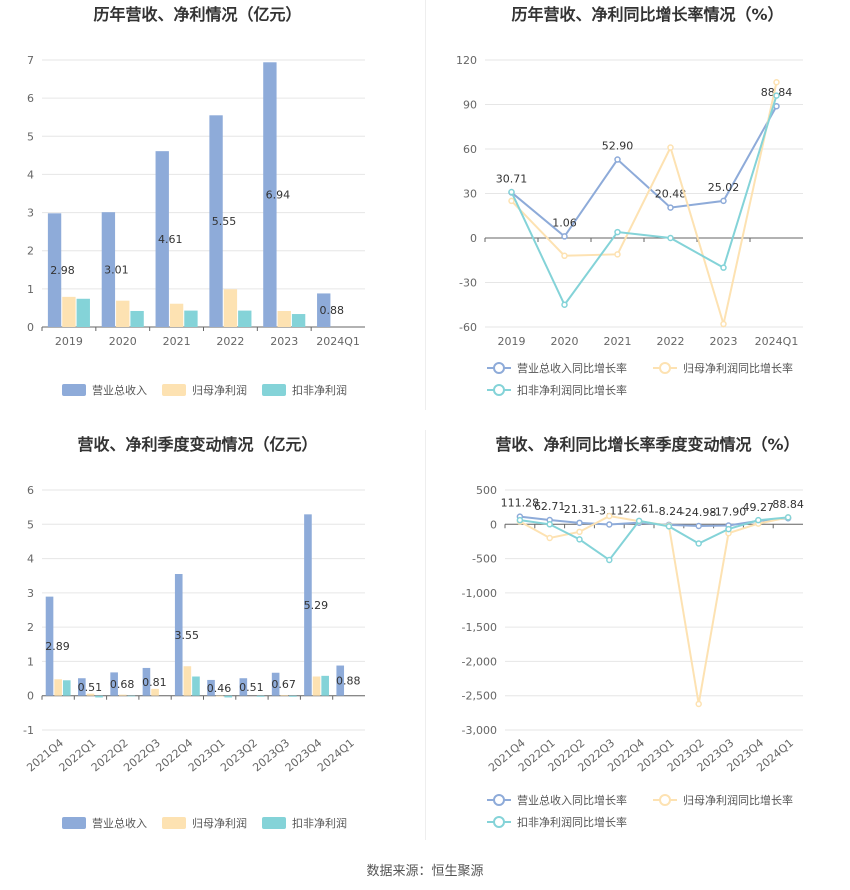 This screenshot has width=850, height=890. What do you see at coordinates (639, 509) in the screenshot?
I see `point-value-label: 22.61` at bounding box center [639, 509].